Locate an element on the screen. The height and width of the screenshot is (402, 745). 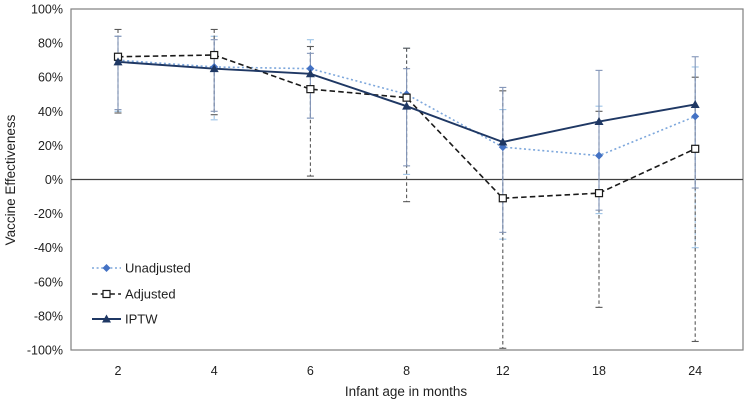
legend-label: Unadjusted is located at coordinates (158, 268).